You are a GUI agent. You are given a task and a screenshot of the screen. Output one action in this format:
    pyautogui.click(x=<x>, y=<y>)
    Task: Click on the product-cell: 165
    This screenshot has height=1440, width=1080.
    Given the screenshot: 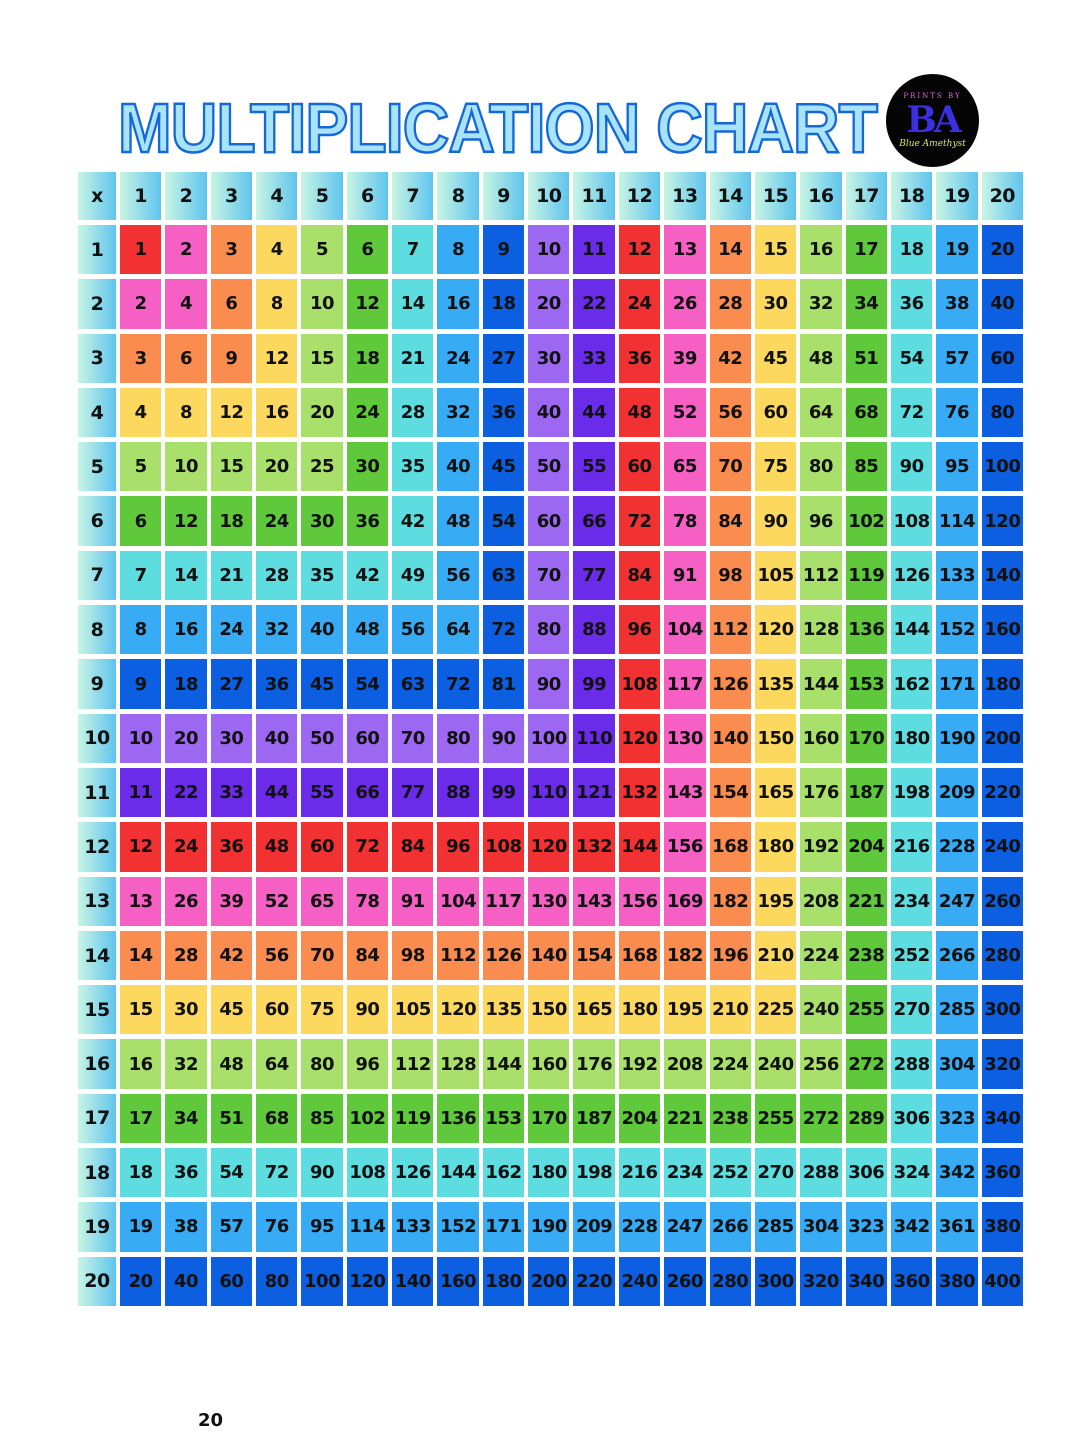 What is the action you would take?
    pyautogui.click(x=594, y=1010)
    